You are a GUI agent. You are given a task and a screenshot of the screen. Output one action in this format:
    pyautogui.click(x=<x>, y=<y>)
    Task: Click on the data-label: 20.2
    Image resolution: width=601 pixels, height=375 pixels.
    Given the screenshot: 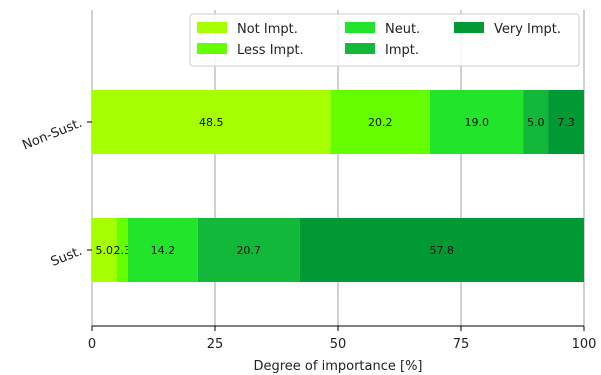 What is the action you would take?
    pyautogui.click(x=380, y=122)
    